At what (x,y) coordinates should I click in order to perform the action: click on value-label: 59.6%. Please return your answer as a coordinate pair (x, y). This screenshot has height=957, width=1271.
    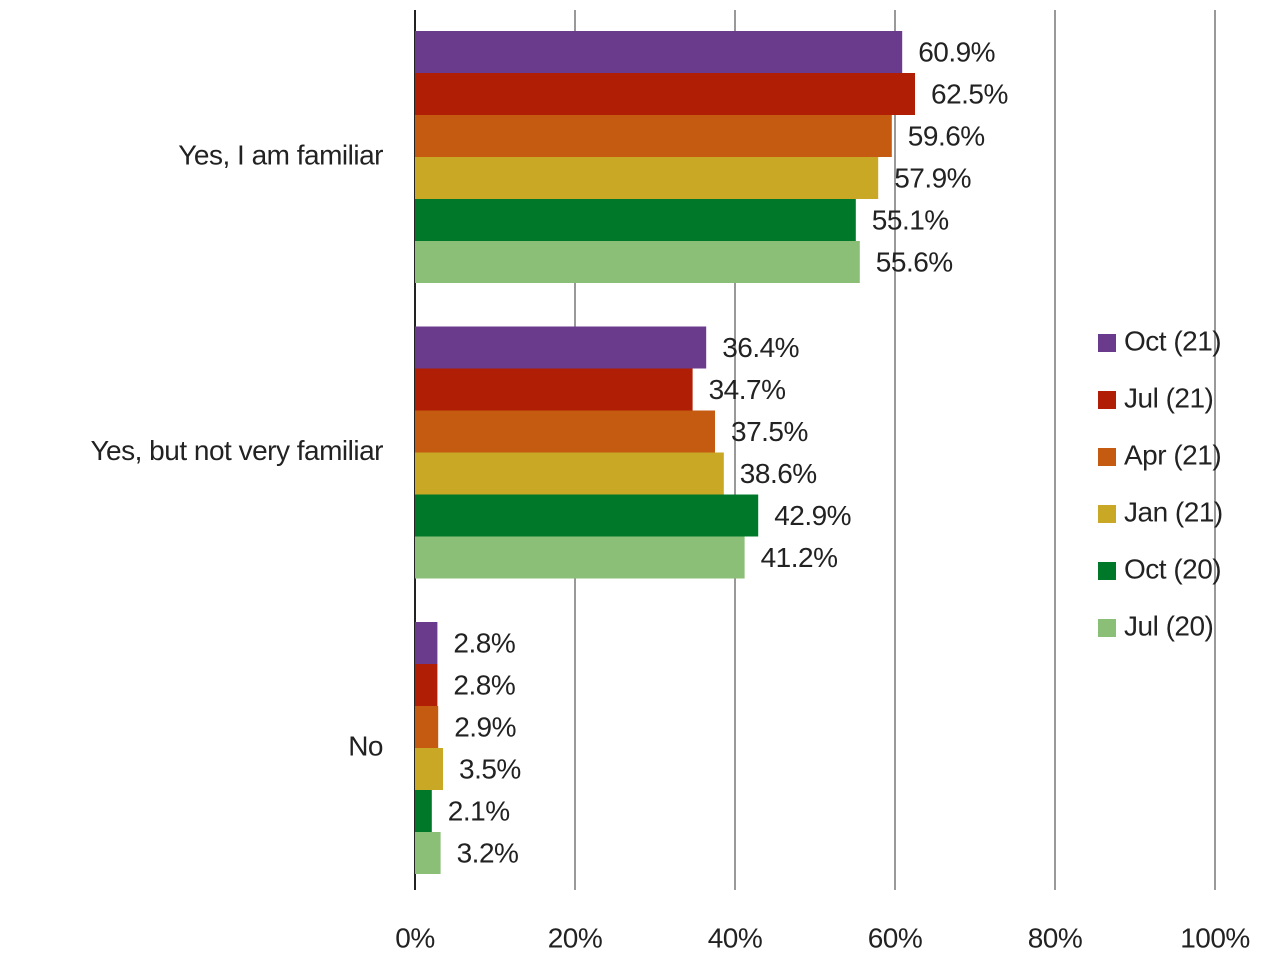
    Looking at the image, I should click on (946, 135).